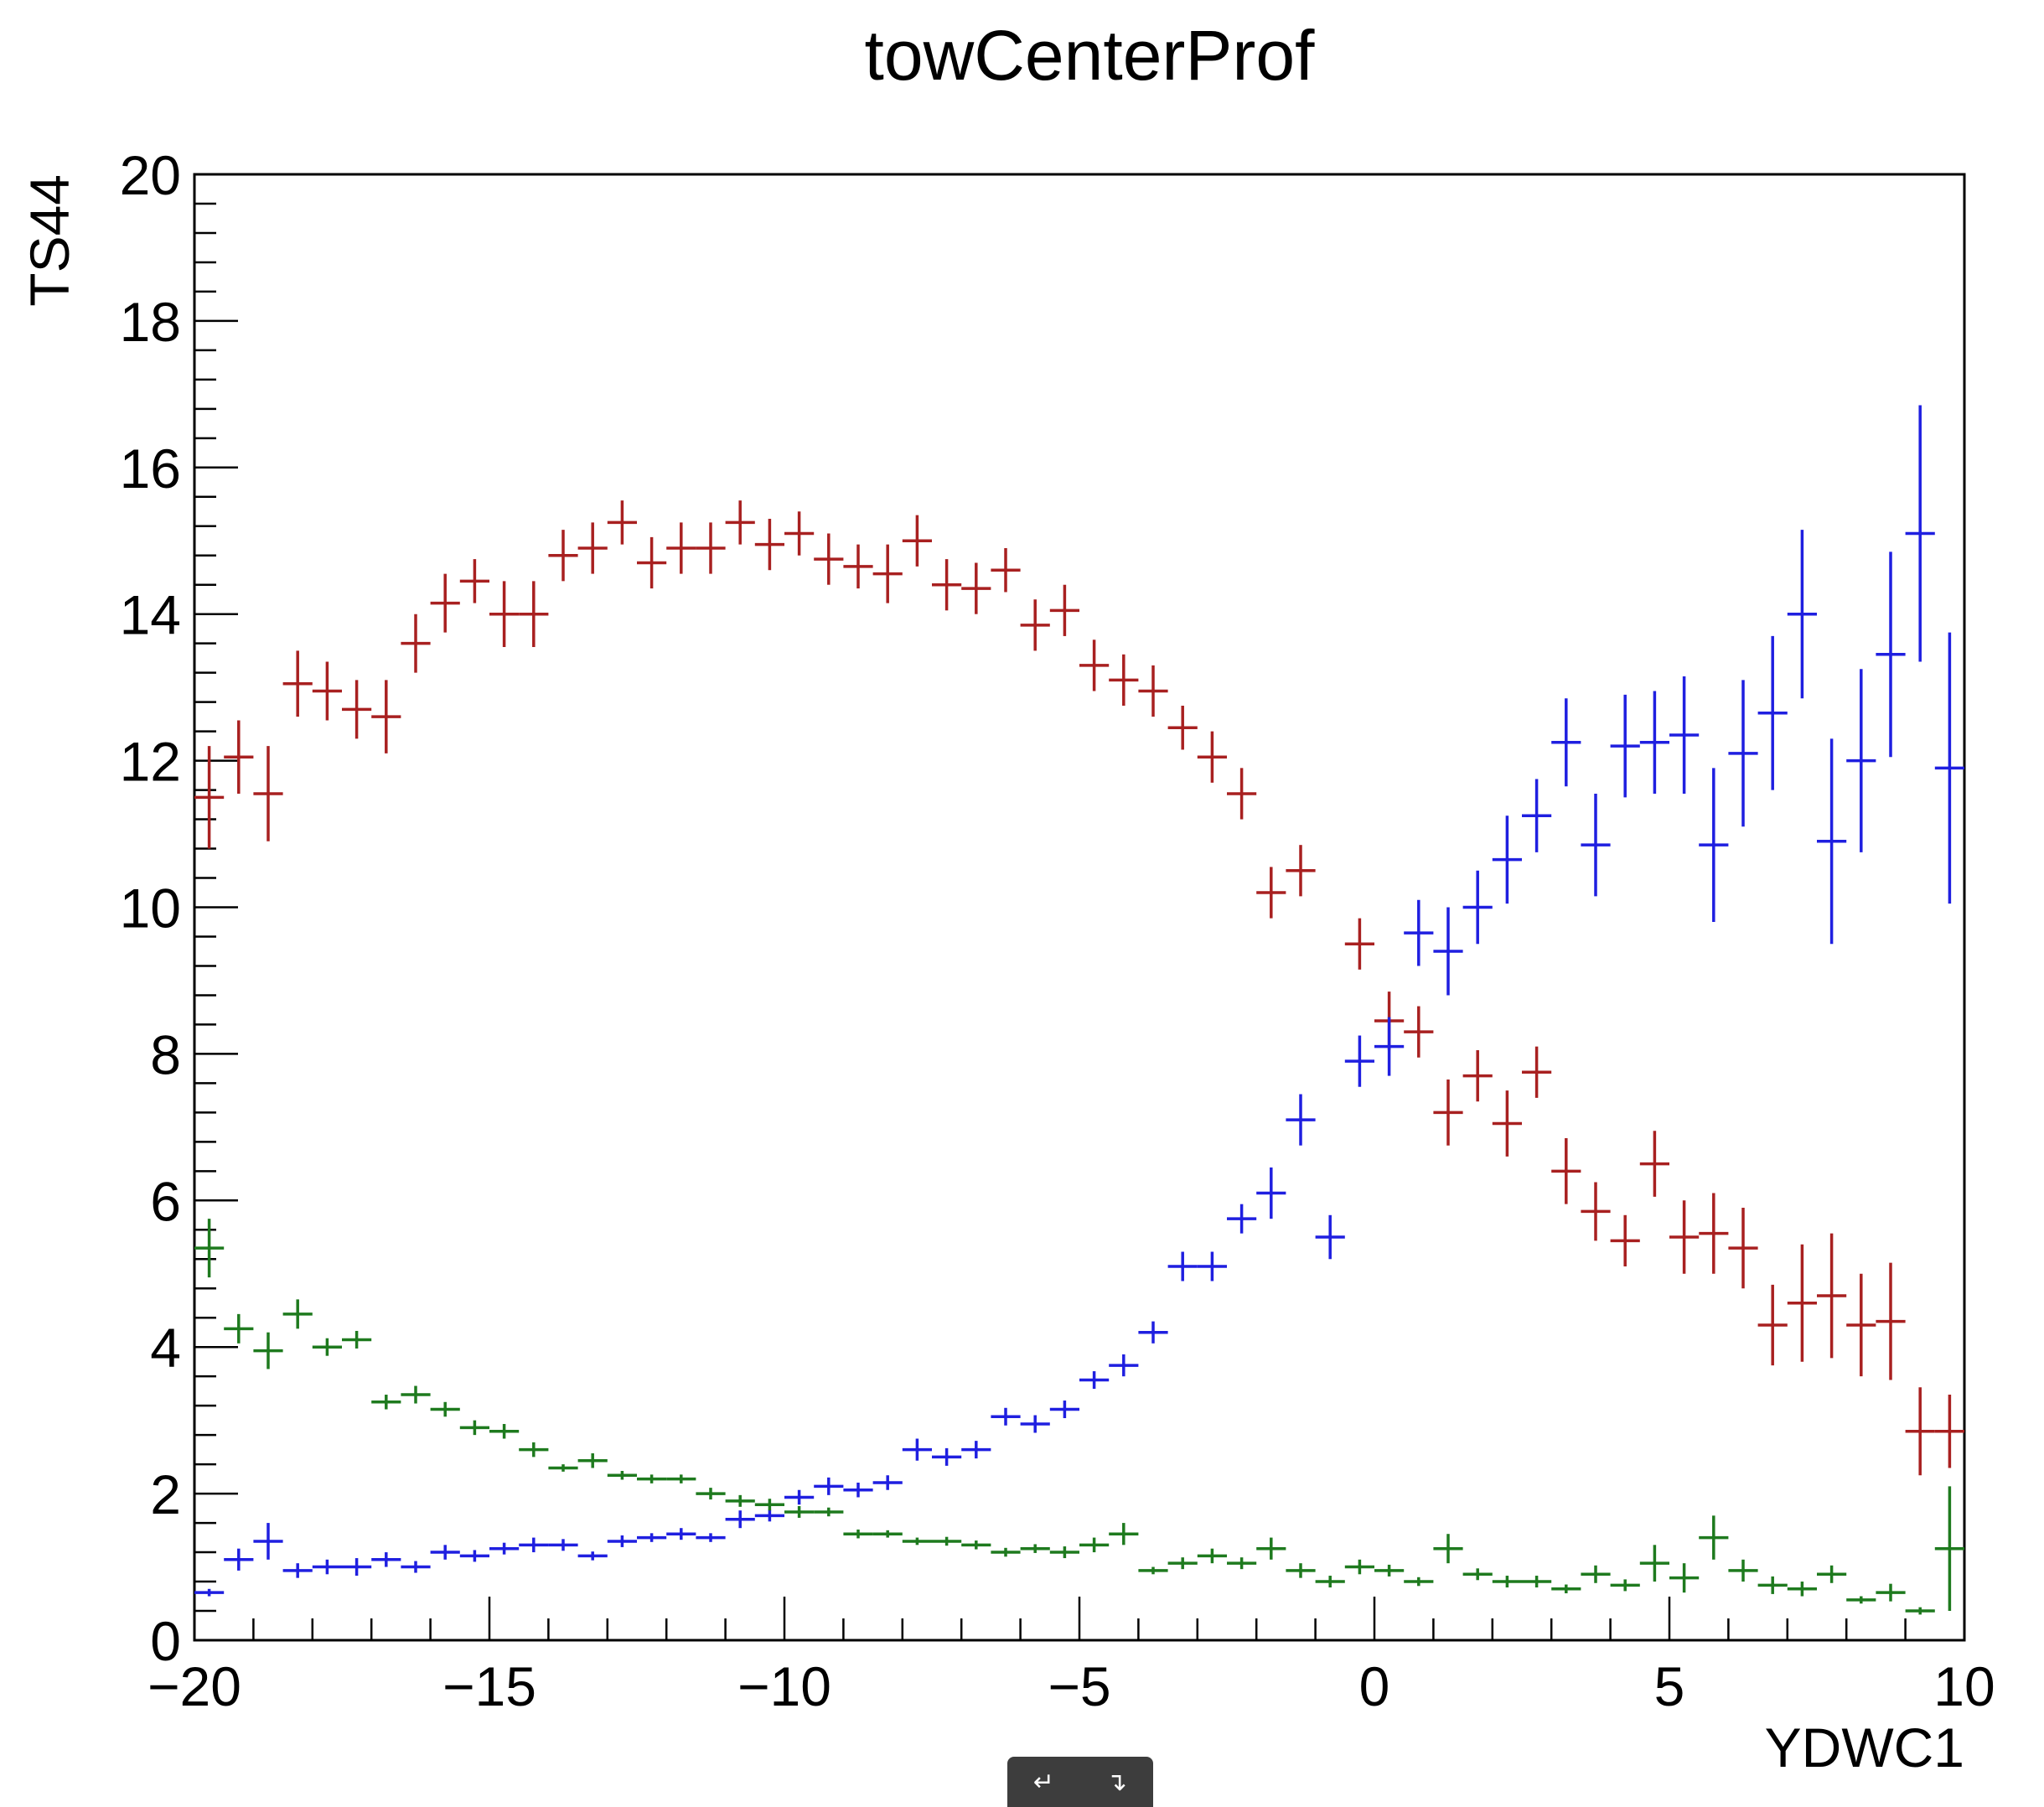 The image size is (2044, 1807). Describe the element at coordinates (1080, 1782) in the screenshot. I see `image-toolbar: ↵ ↴` at that location.